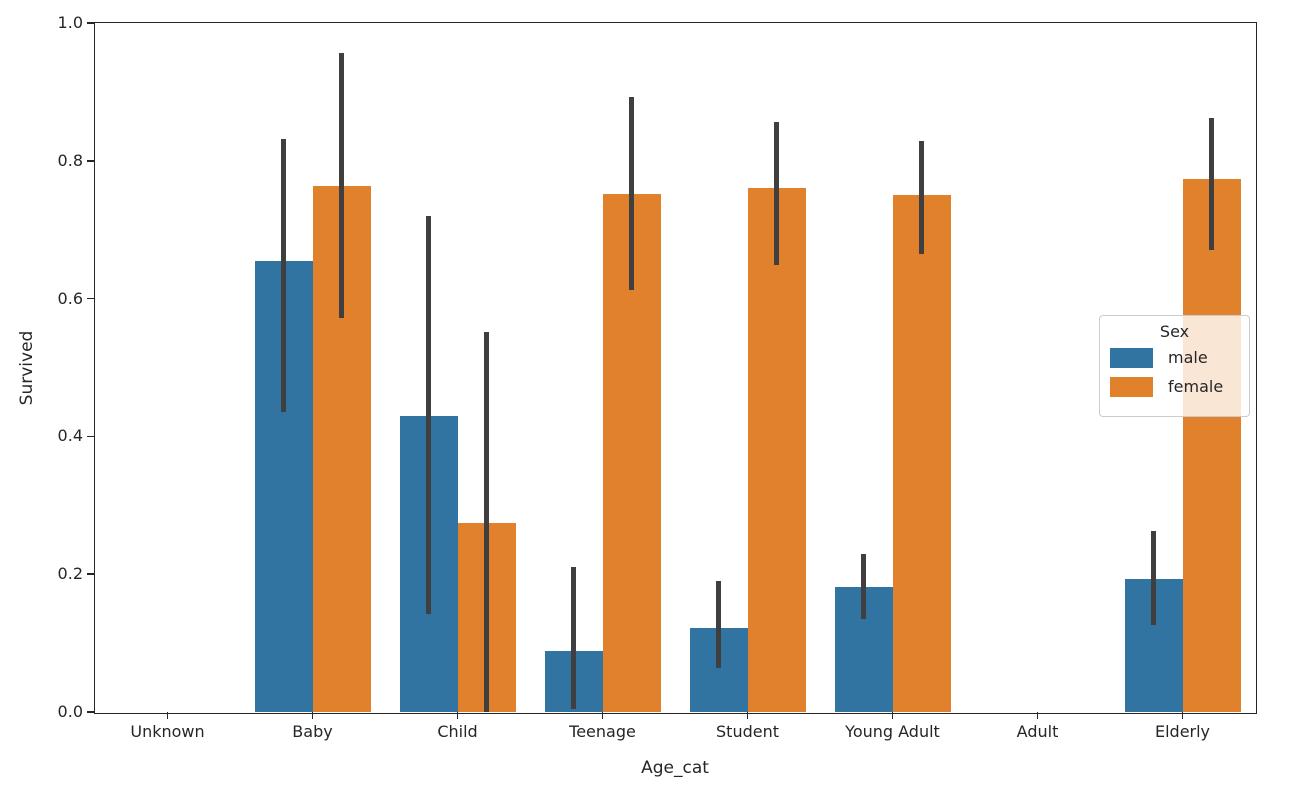 The width and height of the screenshot is (1290, 799). Describe the element at coordinates (283, 275) in the screenshot. I see `error-bar-male-baby` at that location.